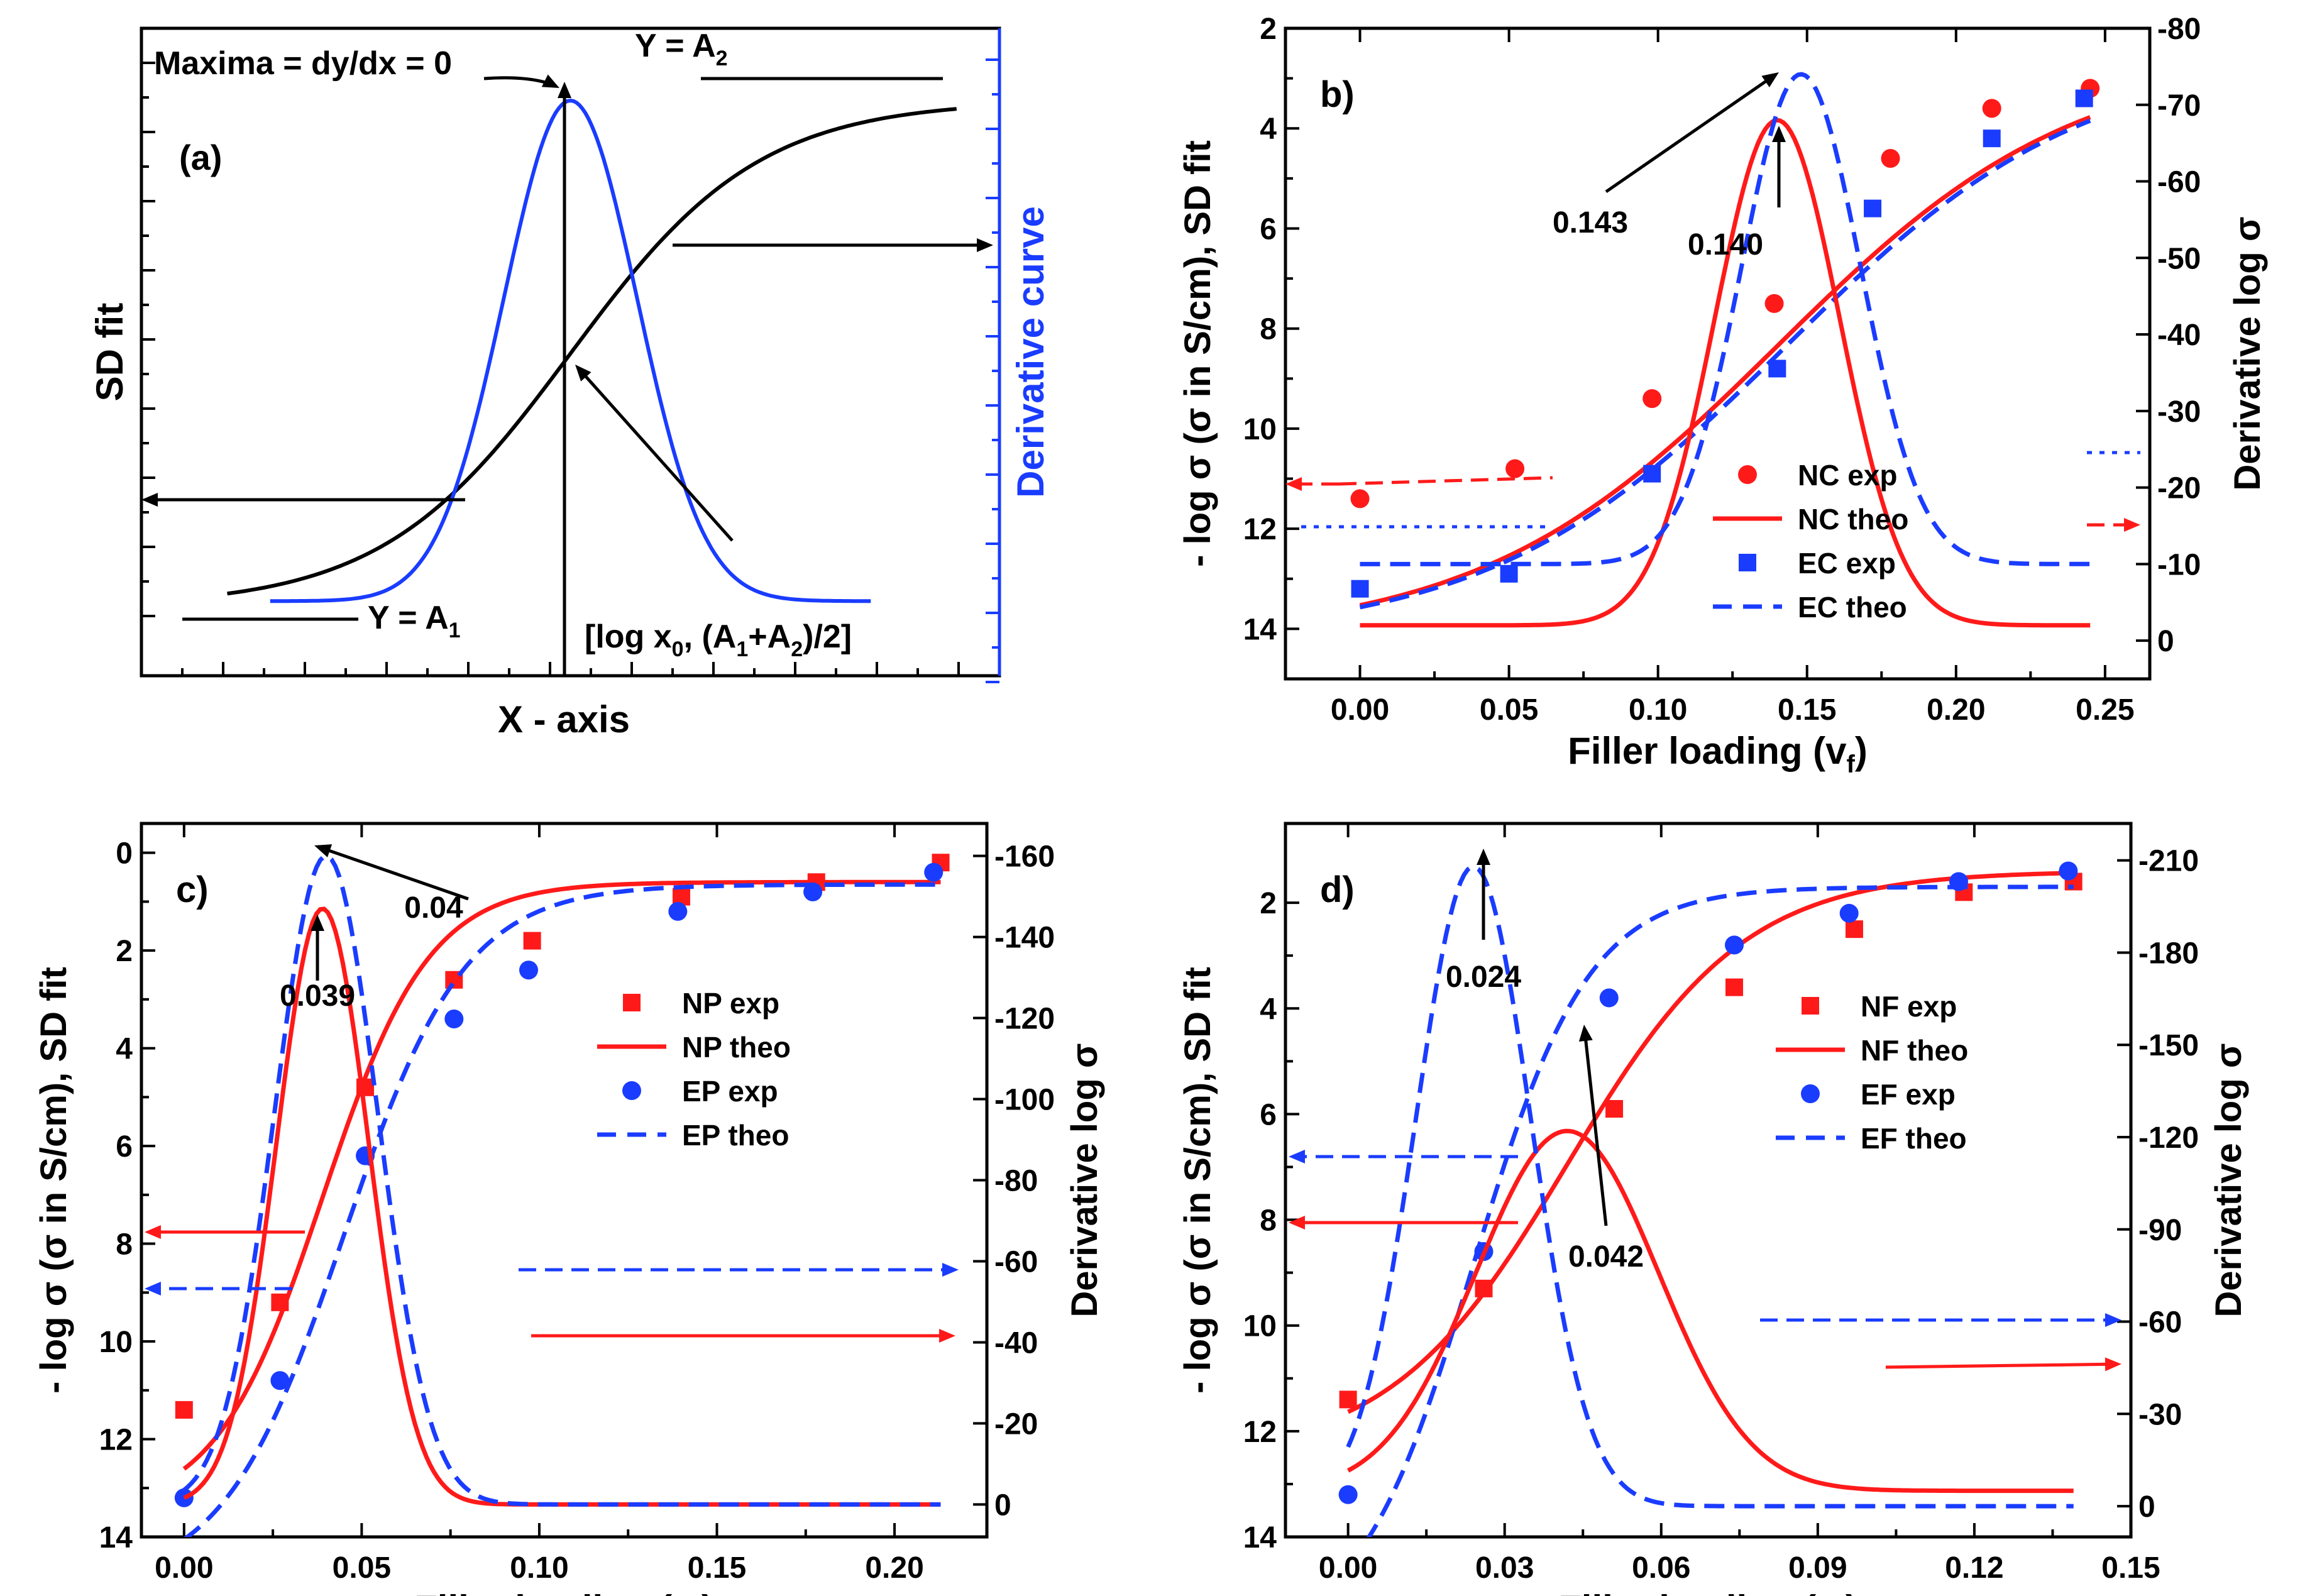 The width and height of the screenshot is (2300, 1596). I want to click on annotation-label: 0.039, so click(317, 996).